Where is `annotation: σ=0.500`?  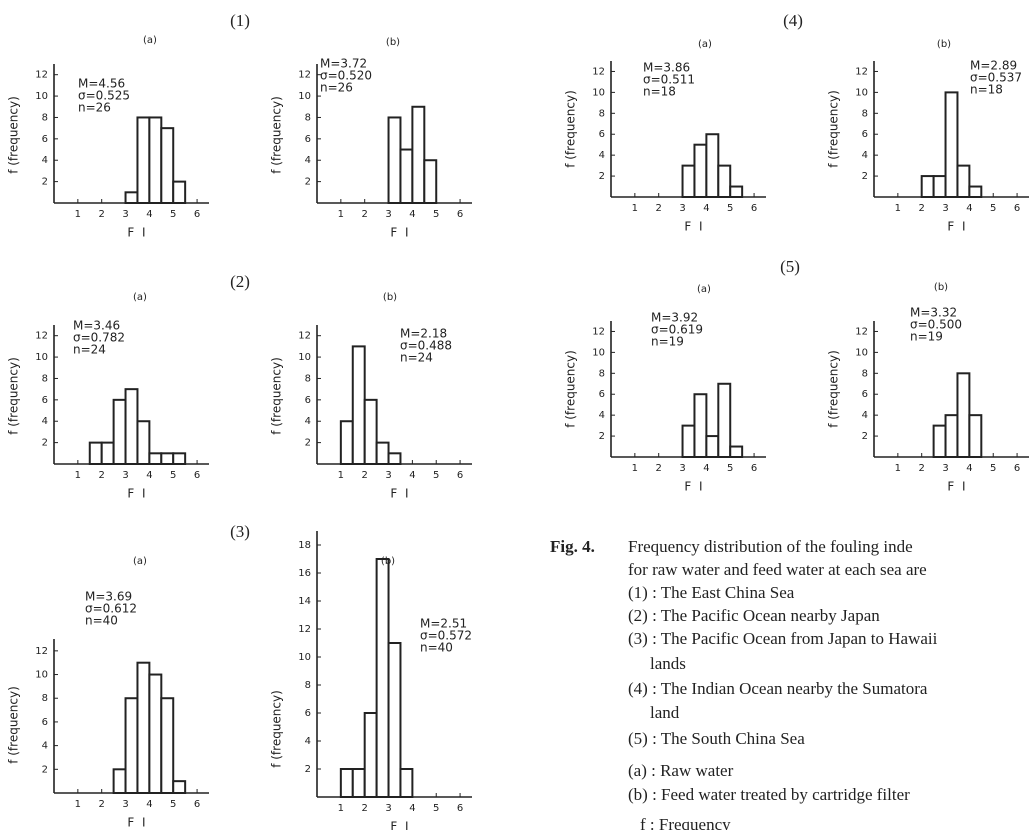 annotation: σ=0.500 is located at coordinates (936, 325).